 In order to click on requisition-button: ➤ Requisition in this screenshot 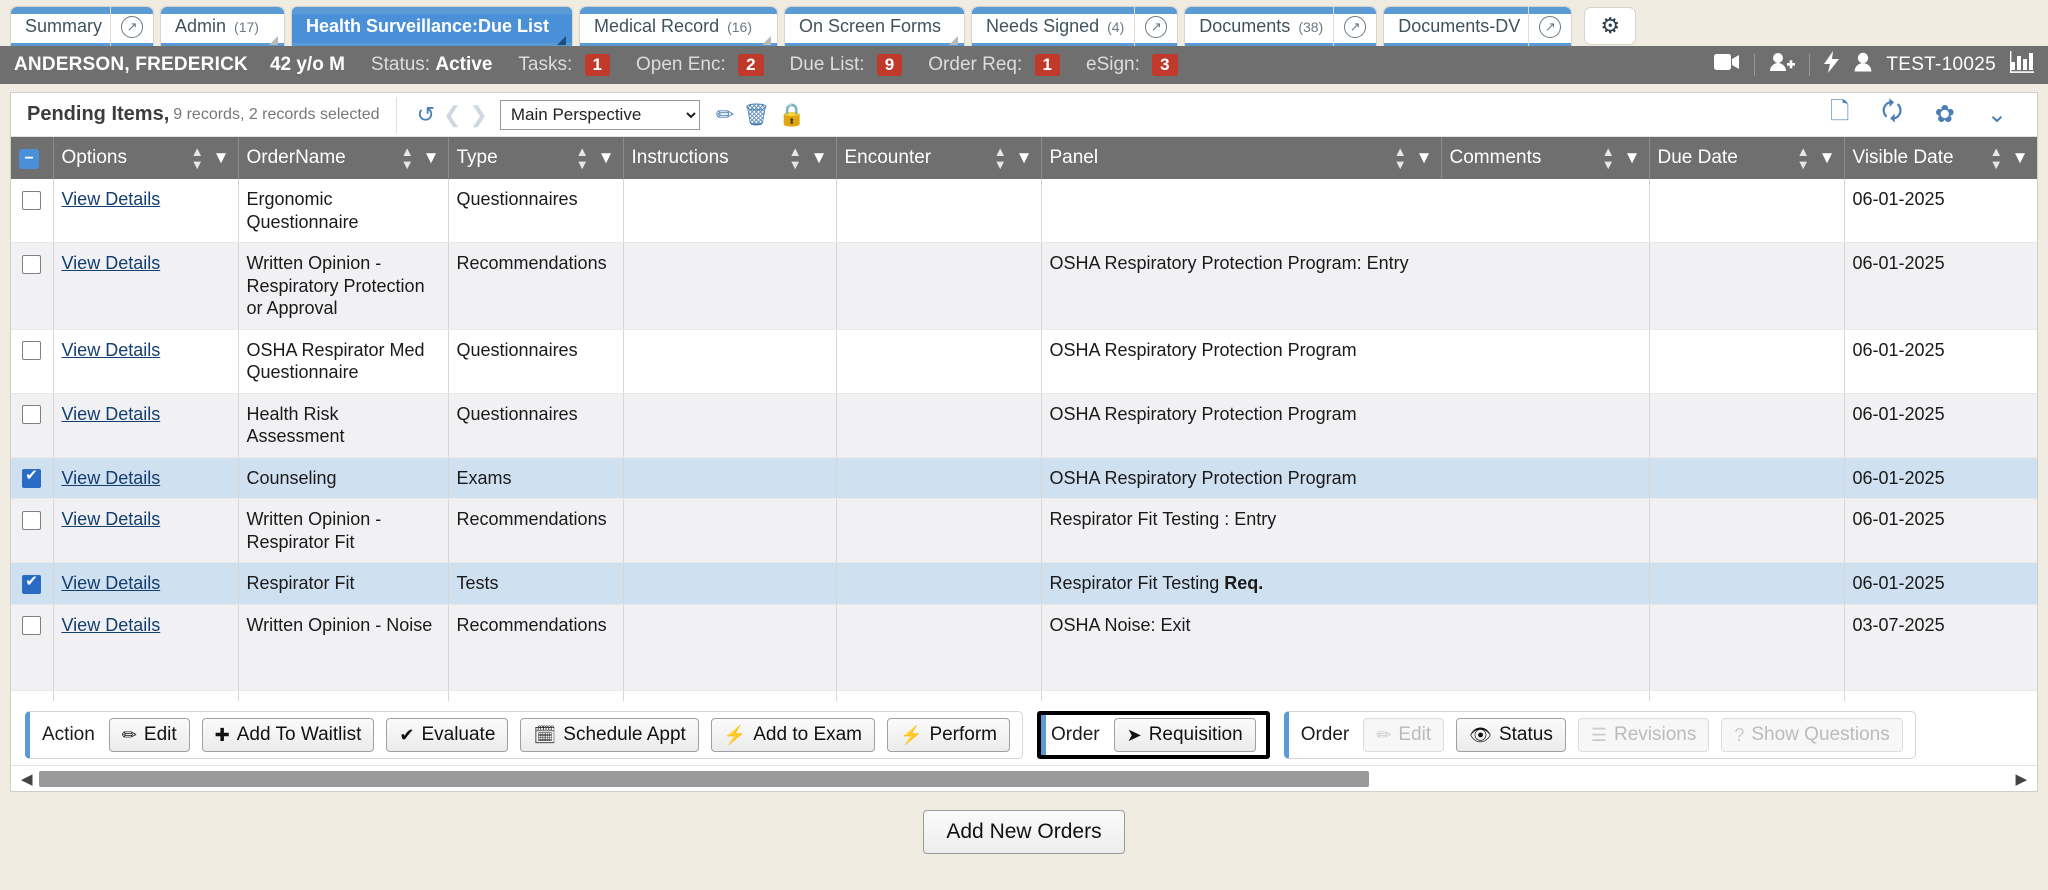, I will do `click(1184, 735)`.